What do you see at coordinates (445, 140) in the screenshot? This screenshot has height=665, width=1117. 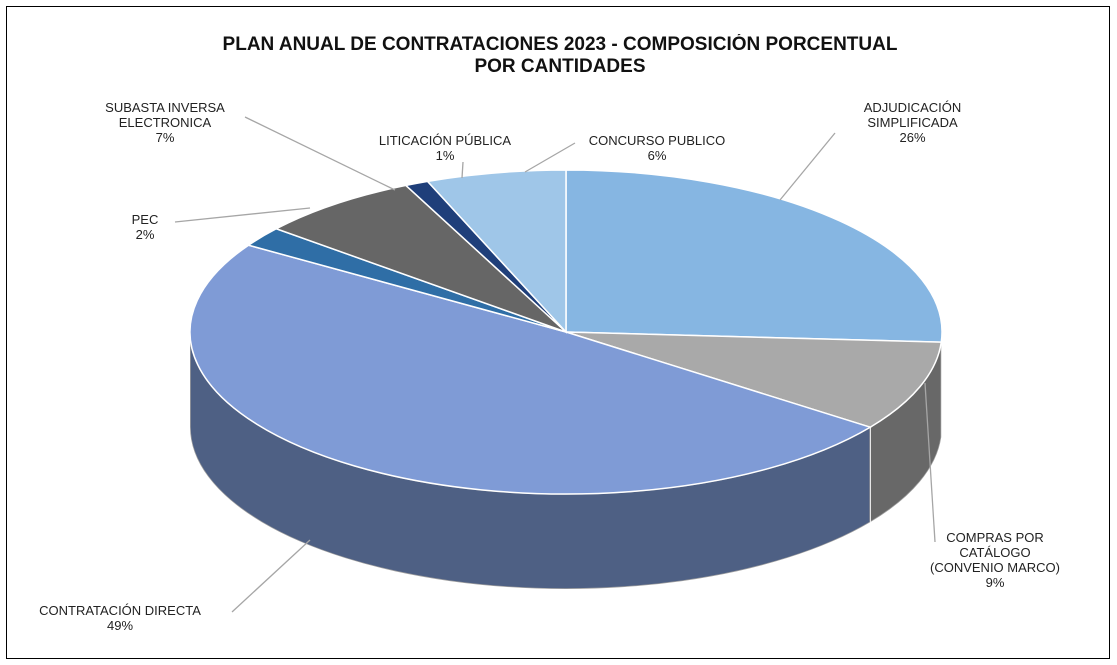 I see `label-category: LITICACIÓN PÚBLICA` at bounding box center [445, 140].